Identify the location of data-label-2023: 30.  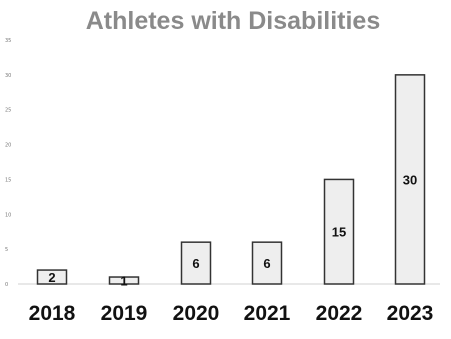
(410, 179).